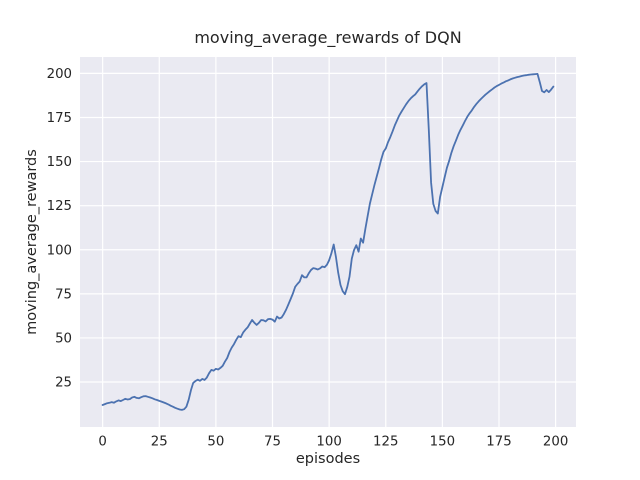 Image resolution: width=640 pixels, height=480 pixels. Describe the element at coordinates (215, 442) in the screenshot. I see `x-tick-label: 50` at that location.